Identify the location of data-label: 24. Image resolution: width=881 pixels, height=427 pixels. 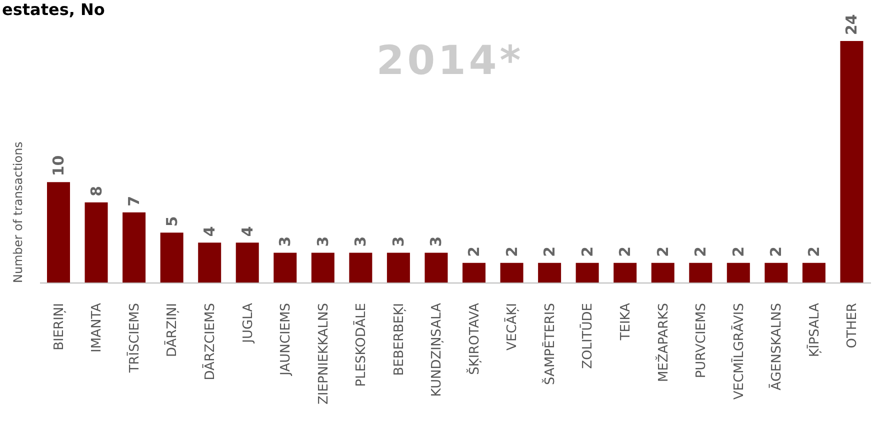
(851, 24).